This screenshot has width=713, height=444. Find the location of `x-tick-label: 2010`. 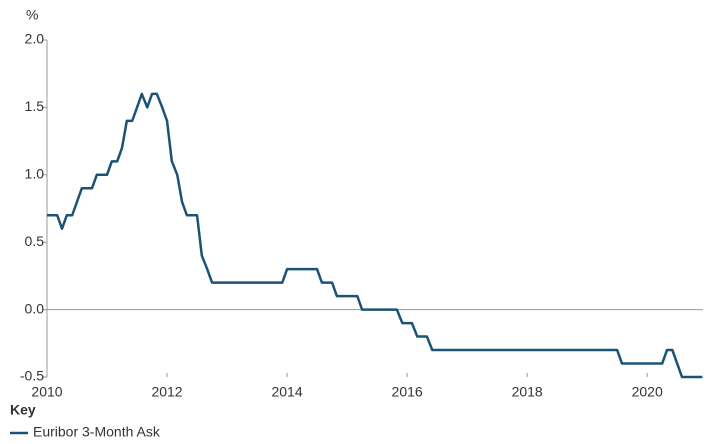

x-tick-label: 2010 is located at coordinates (46, 392).